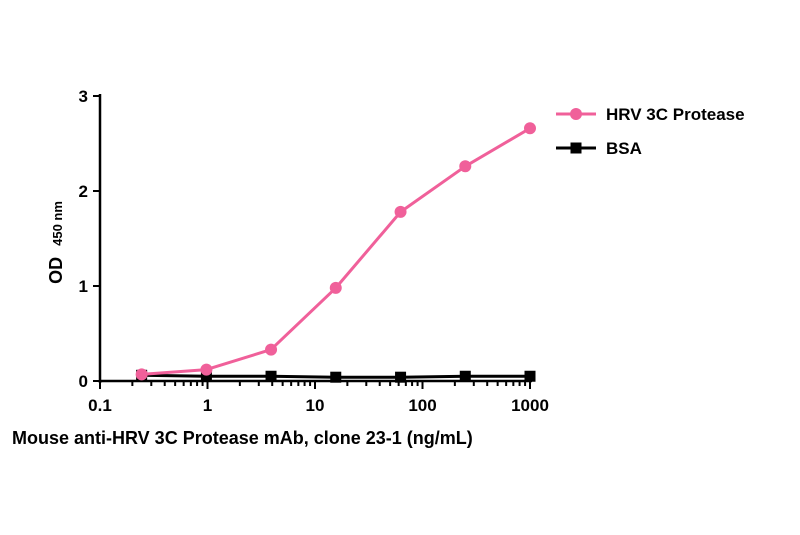 The height and width of the screenshot is (535, 800). What do you see at coordinates (422, 405) in the screenshot?
I see `x-tick-label: 100` at bounding box center [422, 405].